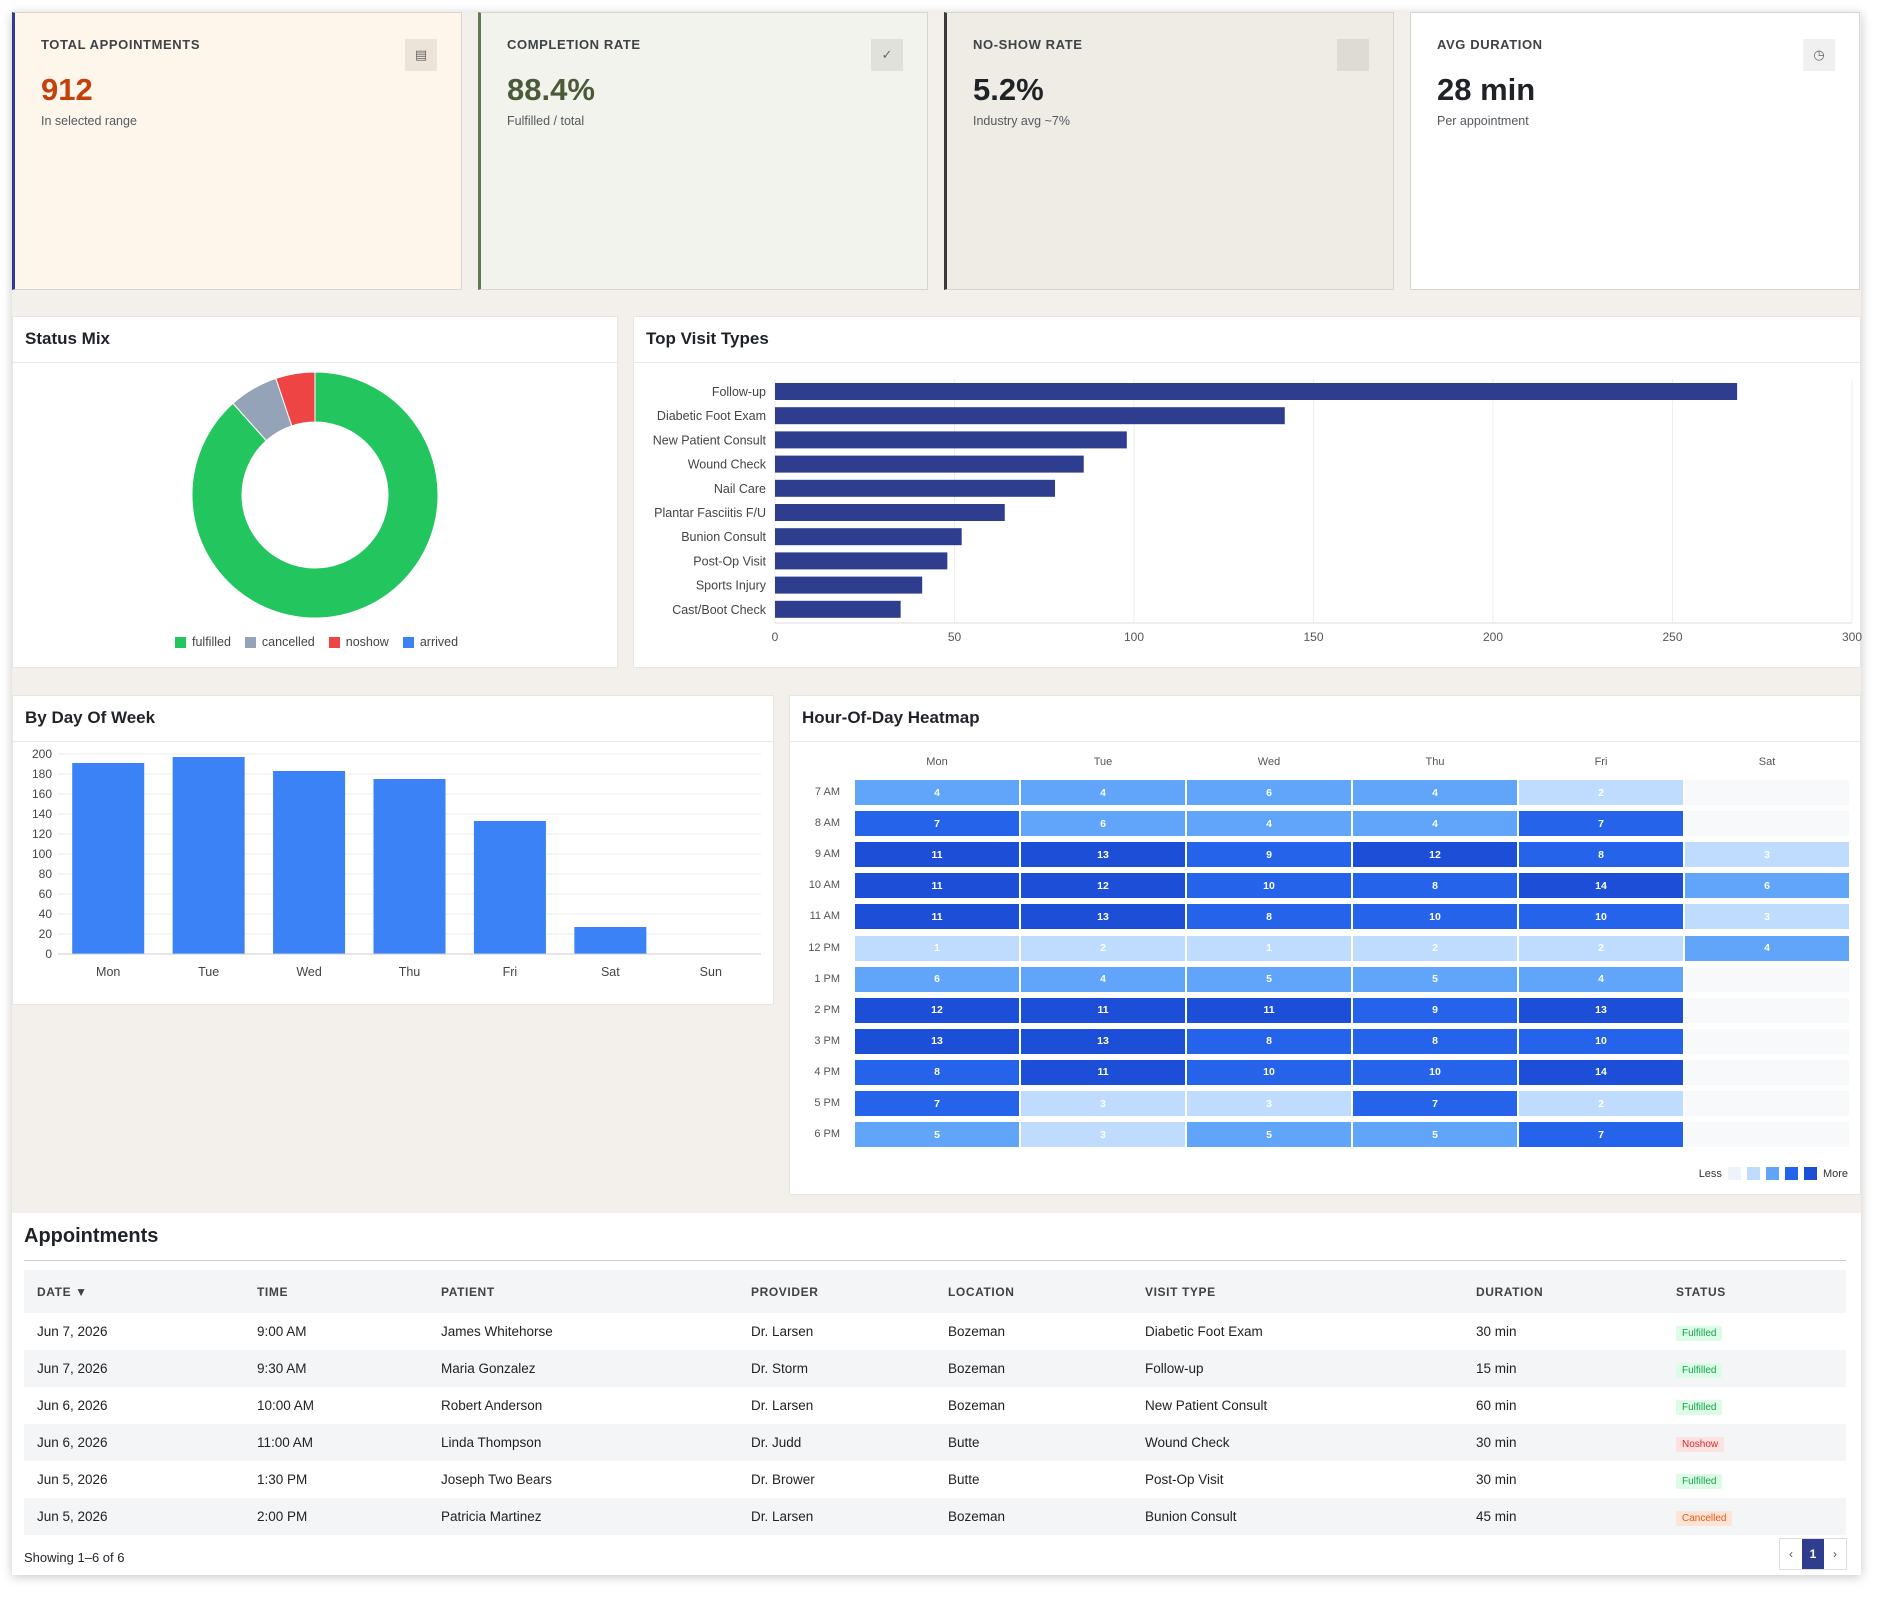 This screenshot has width=1893, height=1610. What do you see at coordinates (203, 642) in the screenshot?
I see `legend-item-fulfilled: fulfilled` at bounding box center [203, 642].